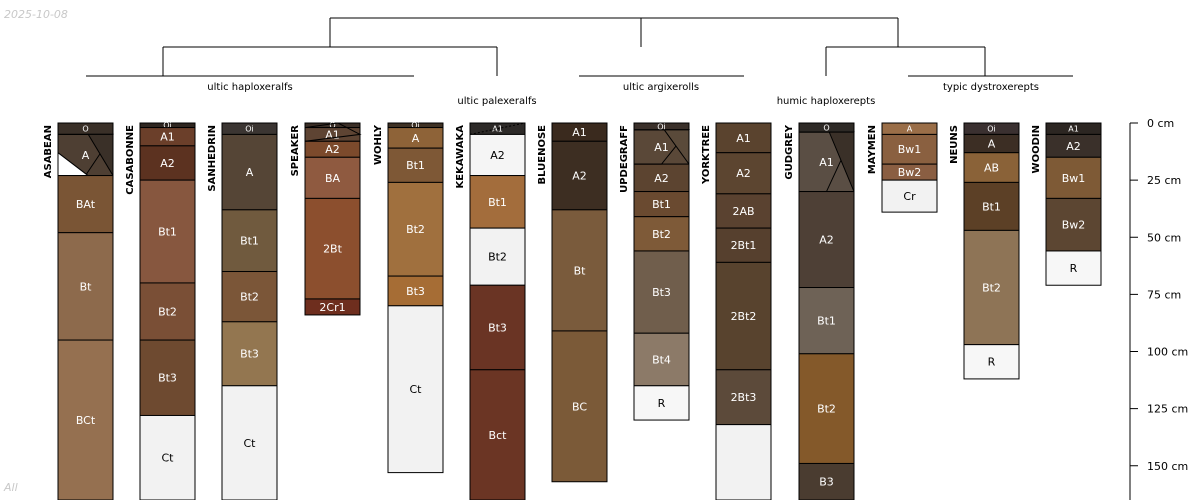  I want to click on horizon-label: Bt4, so click(661, 359).